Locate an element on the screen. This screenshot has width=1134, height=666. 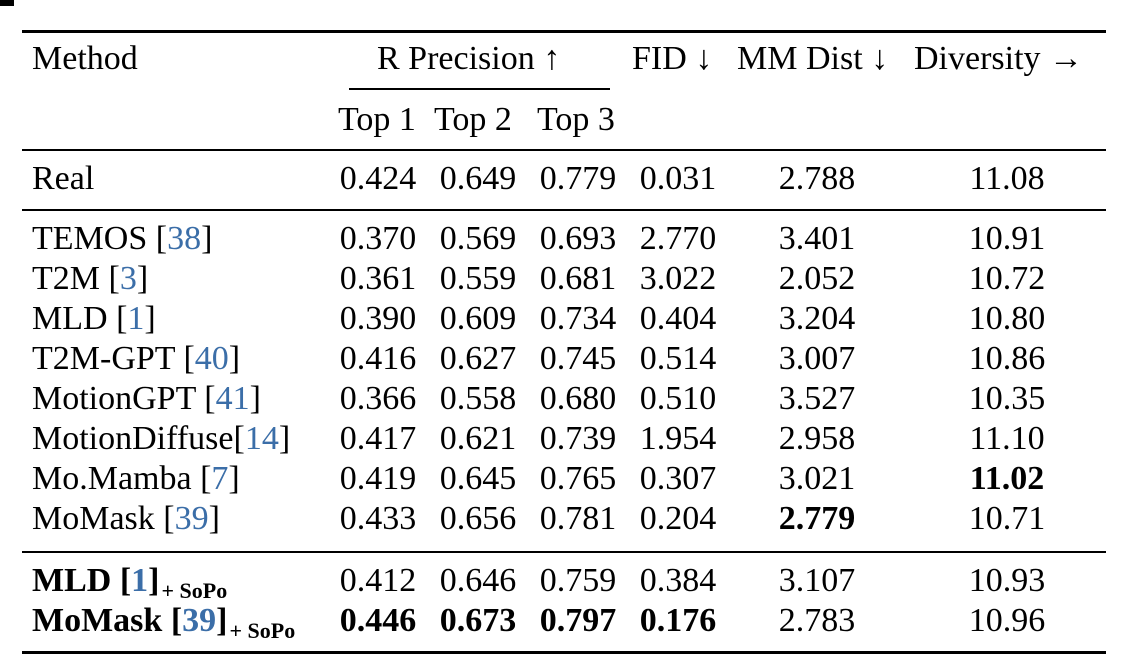
fid-value: 0.514 is located at coordinates (678, 358).